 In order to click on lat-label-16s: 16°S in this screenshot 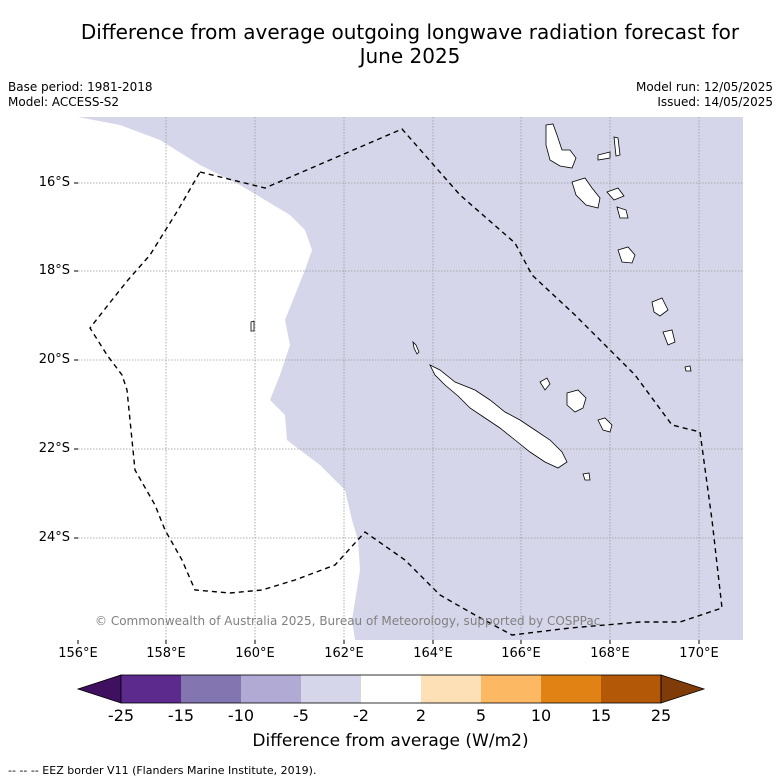, I will do `click(54, 182)`.